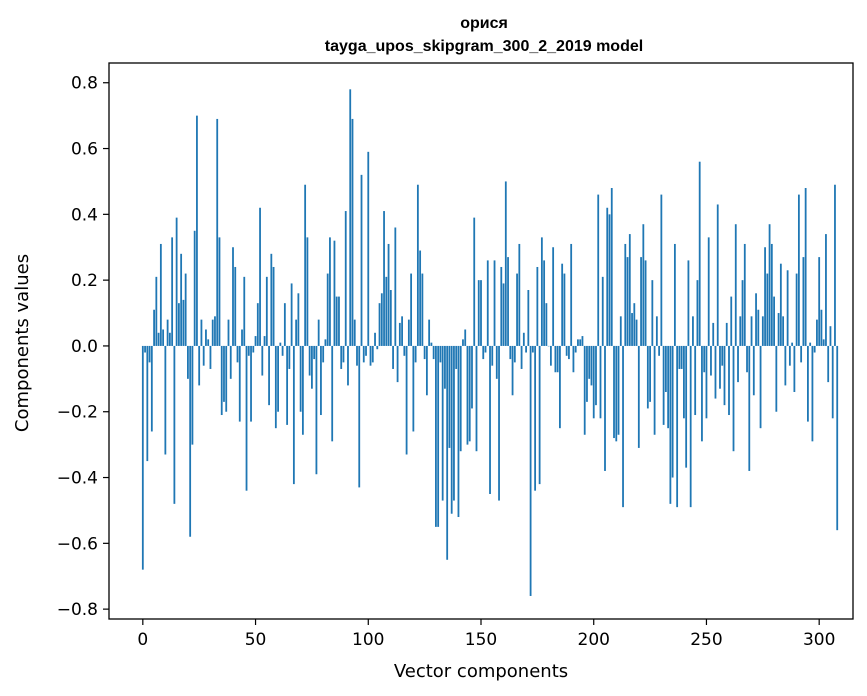 The width and height of the screenshot is (867, 696). Describe the element at coordinates (84, 281) in the screenshot. I see `y-tick-label: 0.2` at that location.